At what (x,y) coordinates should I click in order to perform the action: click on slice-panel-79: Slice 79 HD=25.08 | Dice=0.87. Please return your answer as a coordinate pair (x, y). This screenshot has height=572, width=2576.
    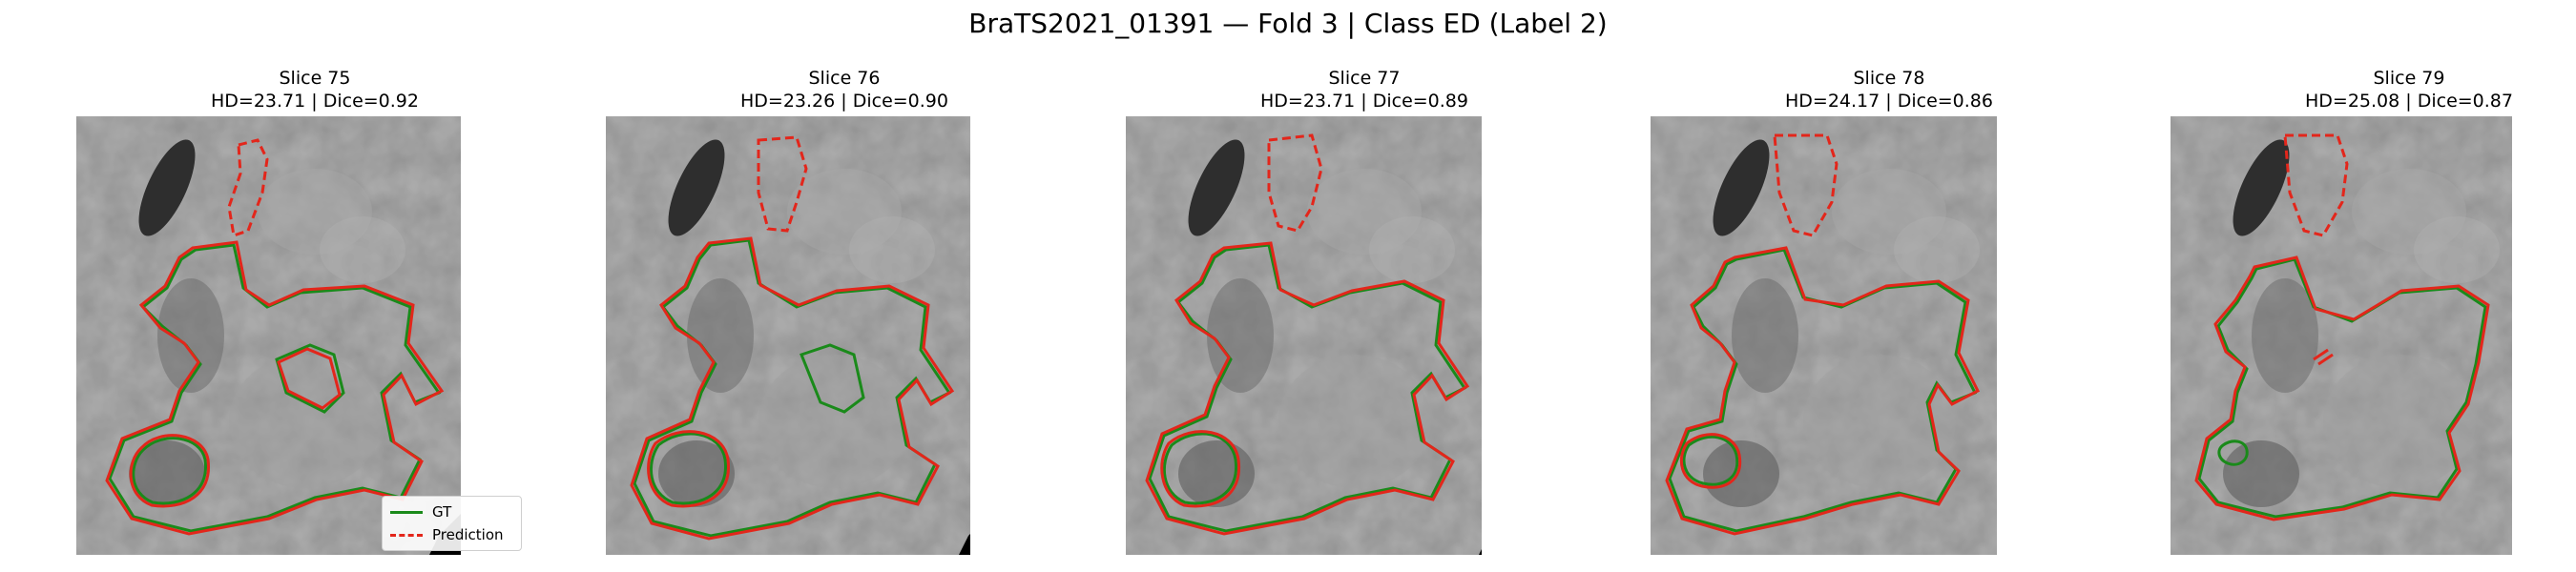
    Looking at the image, I should click on (2373, 314).